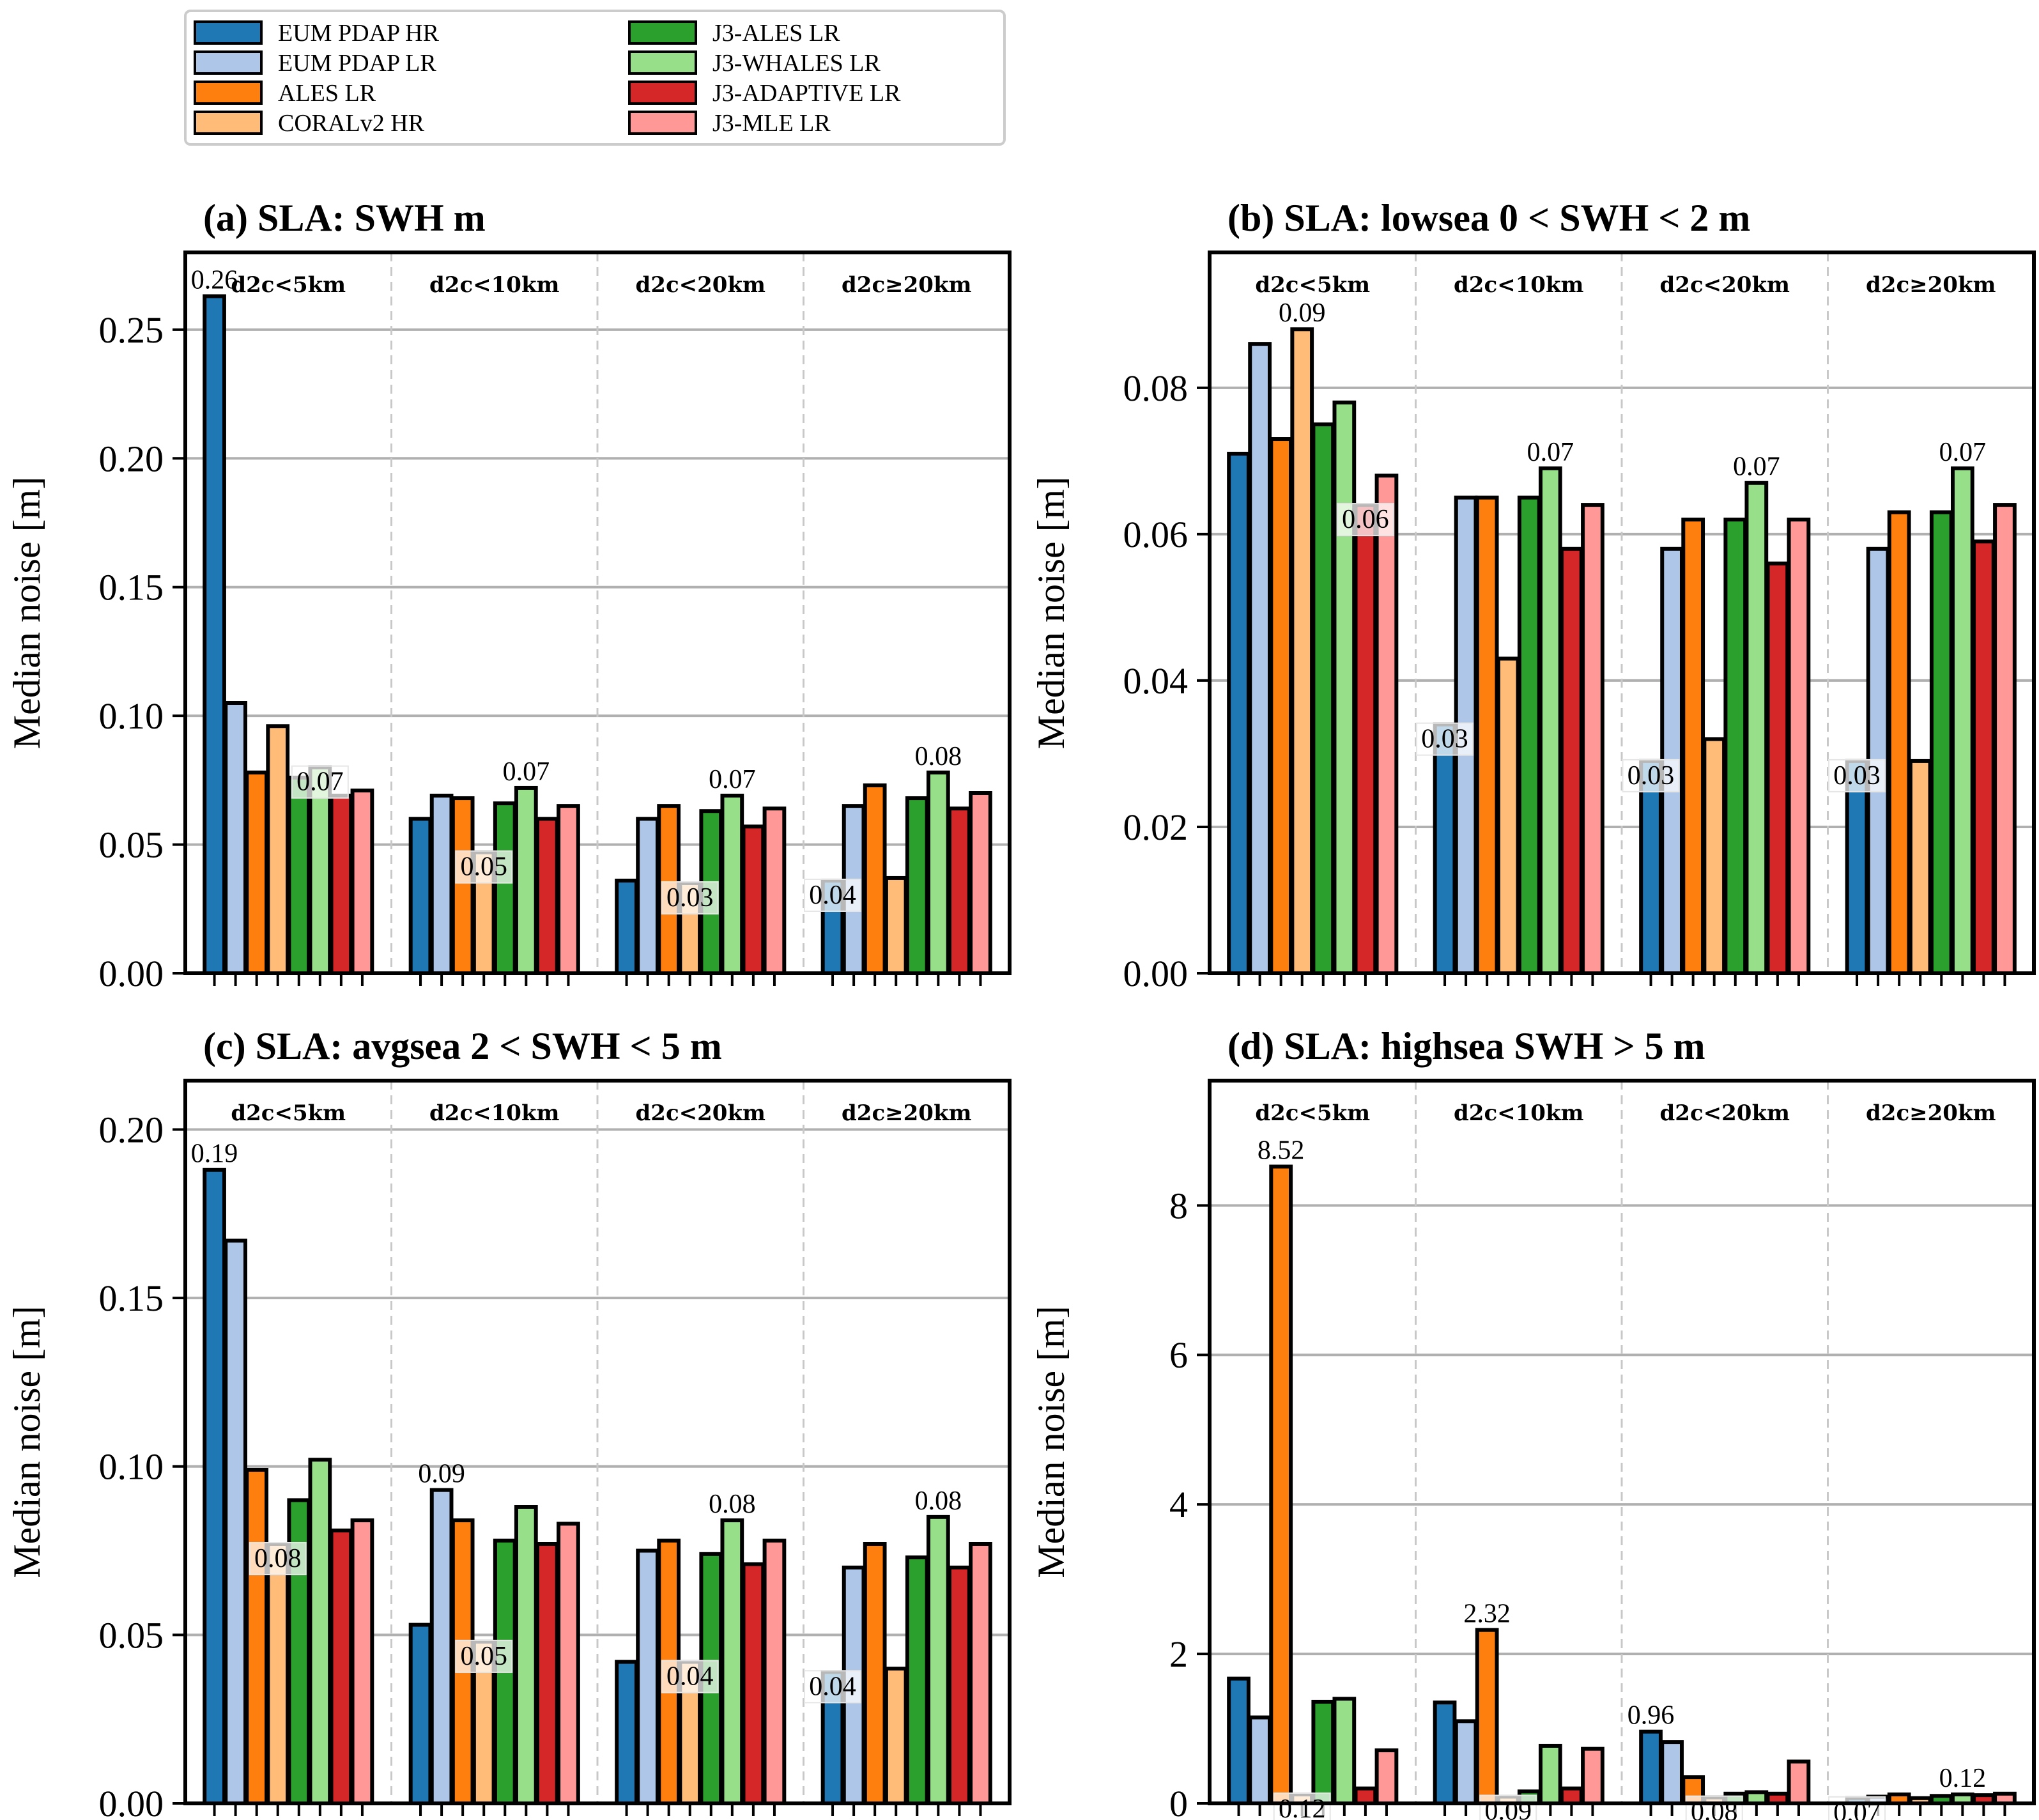 The height and width of the screenshot is (1820, 2039). What do you see at coordinates (1178, 1801) in the screenshot?
I see `y-tick-label: 0` at bounding box center [1178, 1801].